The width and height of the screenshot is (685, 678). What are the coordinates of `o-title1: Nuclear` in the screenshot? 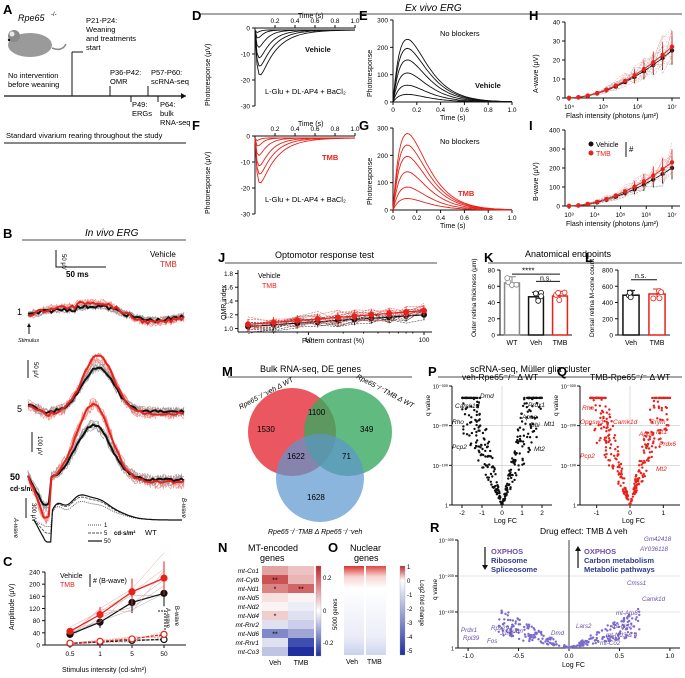 It's located at (365, 548).